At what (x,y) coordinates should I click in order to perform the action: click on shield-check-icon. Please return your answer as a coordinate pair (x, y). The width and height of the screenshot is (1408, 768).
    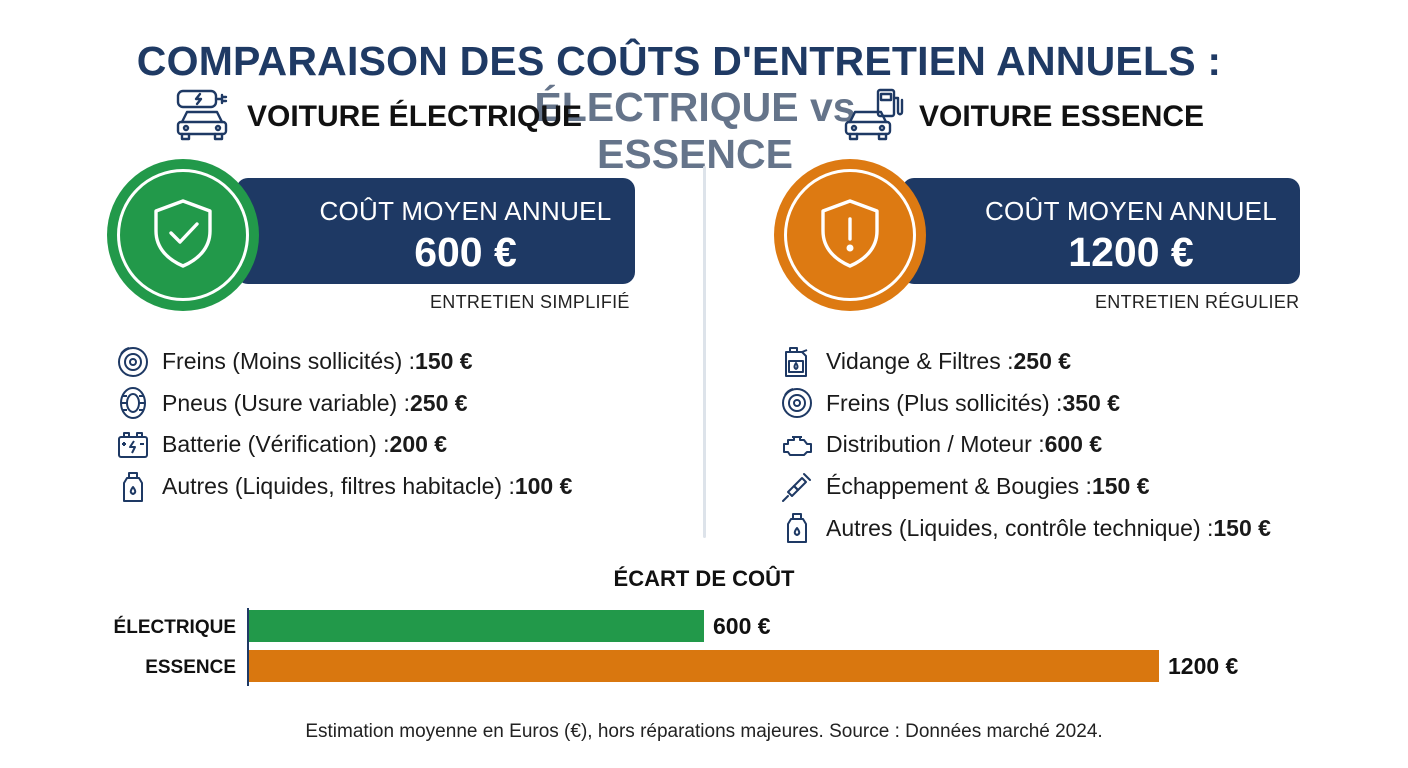
    Looking at the image, I should click on (183, 235).